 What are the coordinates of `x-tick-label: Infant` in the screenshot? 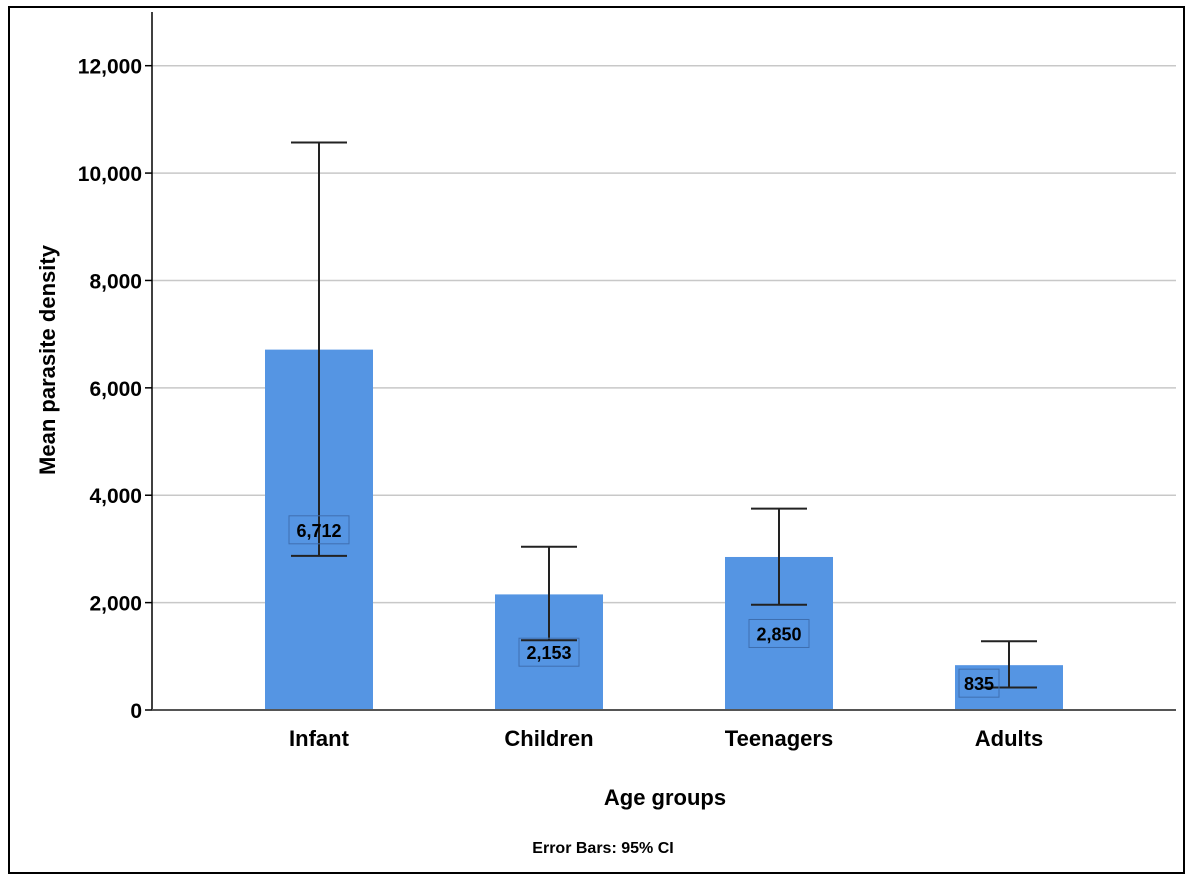 It's located at (319, 738).